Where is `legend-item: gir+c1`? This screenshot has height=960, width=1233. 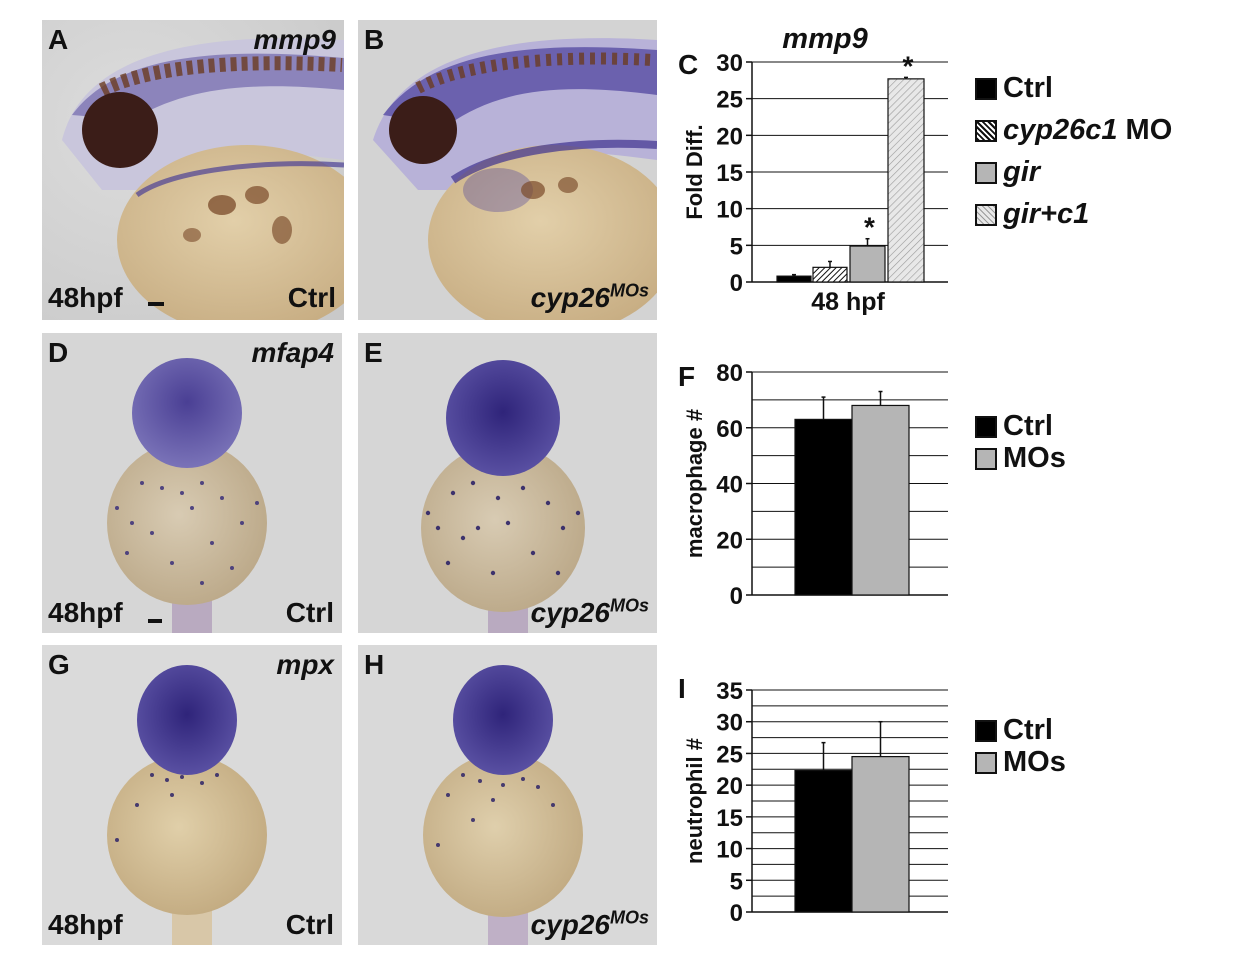
legend-item: gir+c1 is located at coordinates (1032, 214).